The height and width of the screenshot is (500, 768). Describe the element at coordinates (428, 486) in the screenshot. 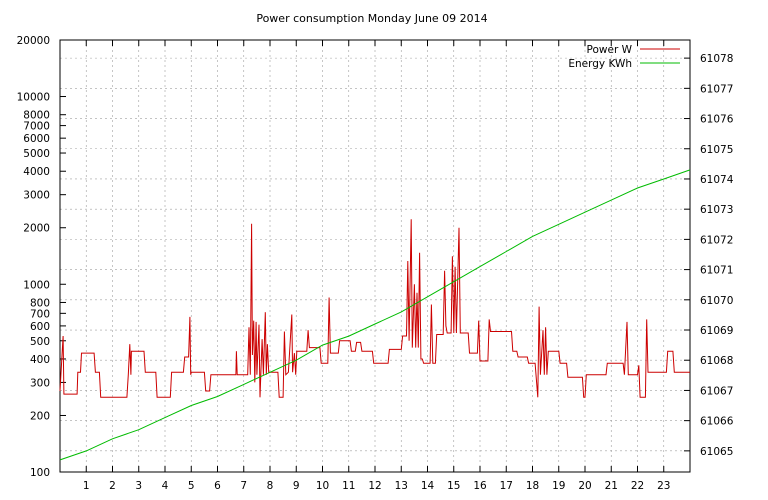

I see `x-tick-label: 14` at that location.